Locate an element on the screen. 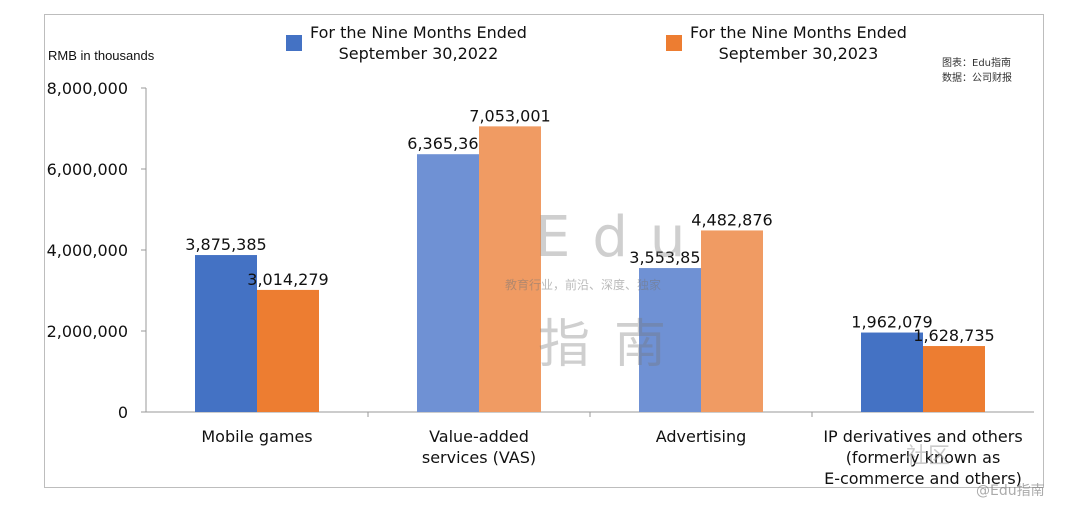  unit-label: RMB in thousands is located at coordinates (101, 55).